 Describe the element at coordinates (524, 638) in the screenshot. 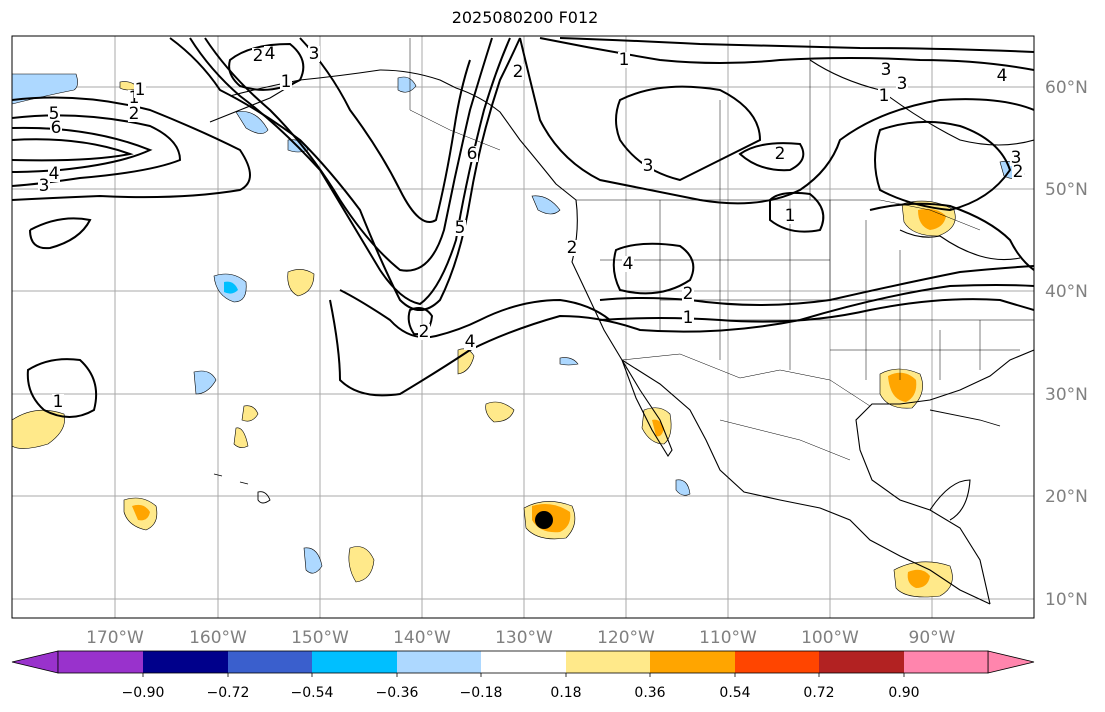

I see `longitude-tick-label: 130°W` at that location.